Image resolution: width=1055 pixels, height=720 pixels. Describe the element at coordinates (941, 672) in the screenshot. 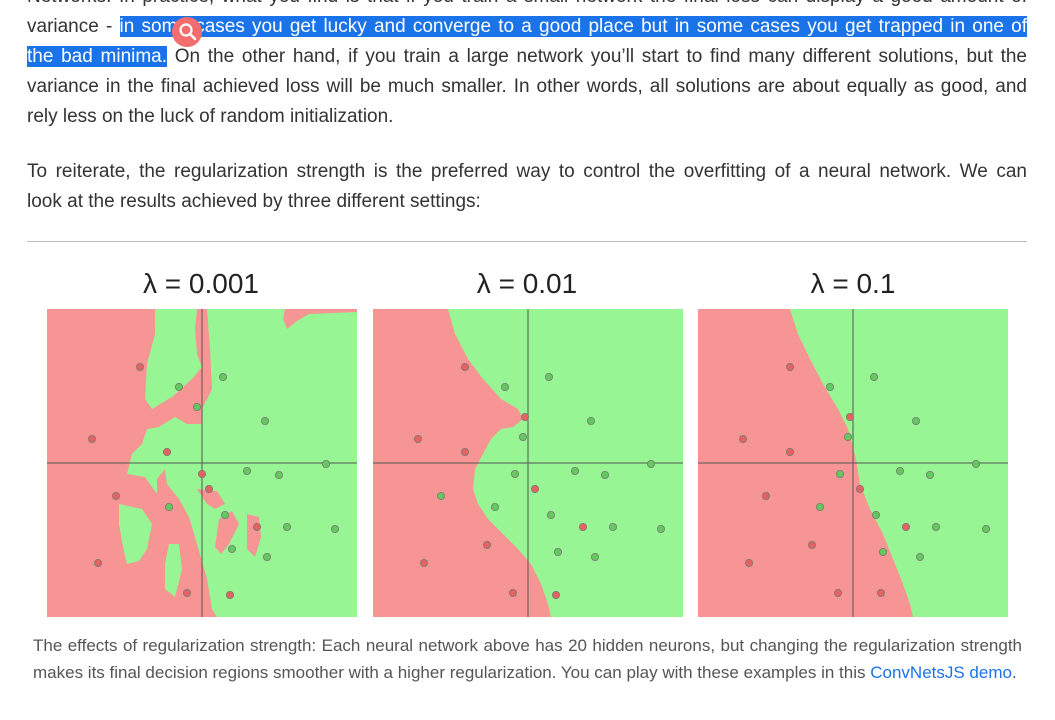

I see `convnetjs-demo-link: ConvNetsJS demo` at that location.